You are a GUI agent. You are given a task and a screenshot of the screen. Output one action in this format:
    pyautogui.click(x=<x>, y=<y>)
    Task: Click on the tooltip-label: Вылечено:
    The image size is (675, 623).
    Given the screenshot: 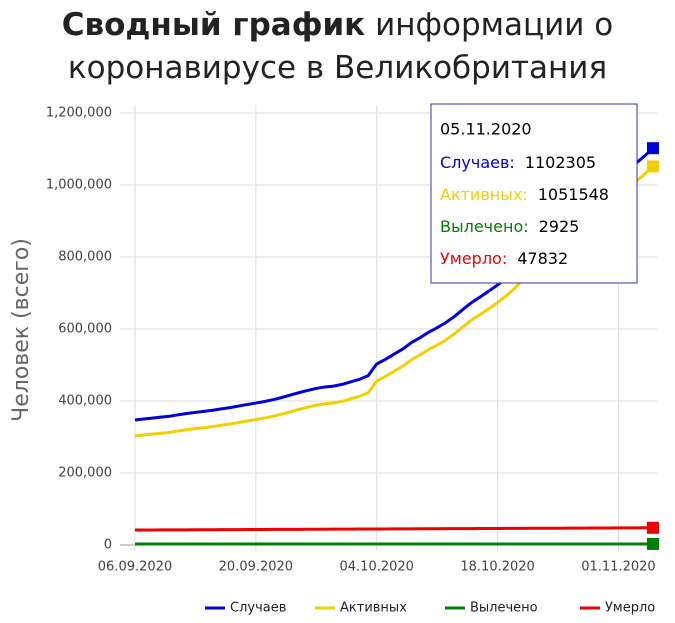 What is the action you would take?
    pyautogui.click(x=484, y=226)
    